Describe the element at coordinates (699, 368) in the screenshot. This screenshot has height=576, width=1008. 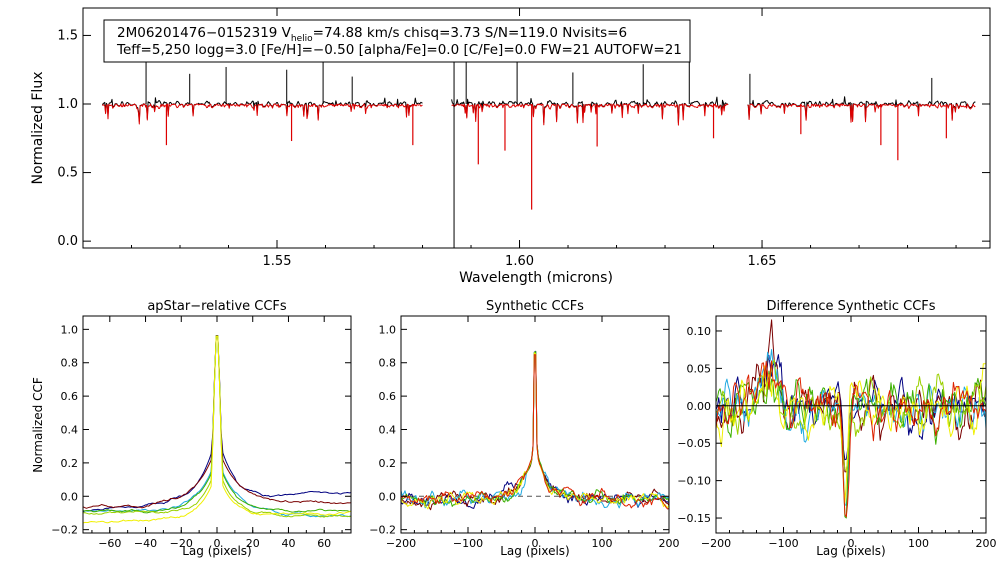
I see `y-tick-label: 0.05` at that location.